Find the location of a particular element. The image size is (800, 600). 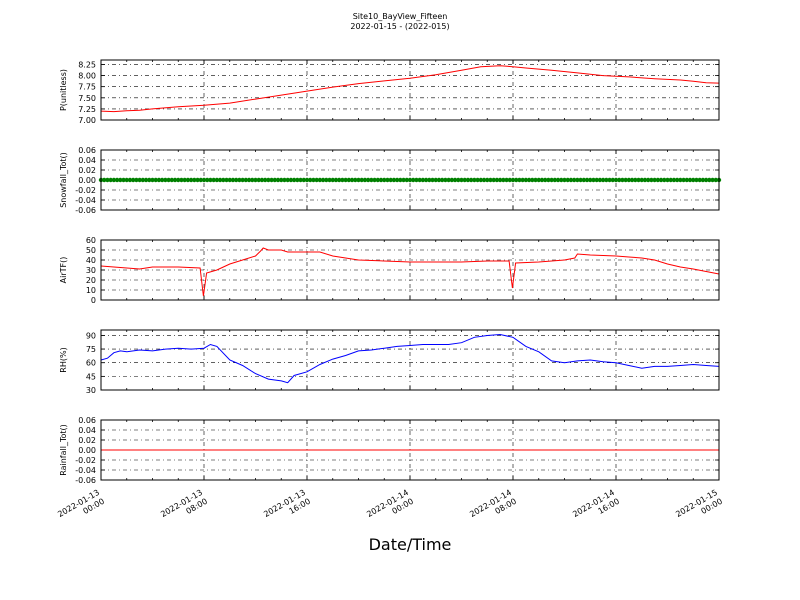

series-line is located at coordinates (410, 89).